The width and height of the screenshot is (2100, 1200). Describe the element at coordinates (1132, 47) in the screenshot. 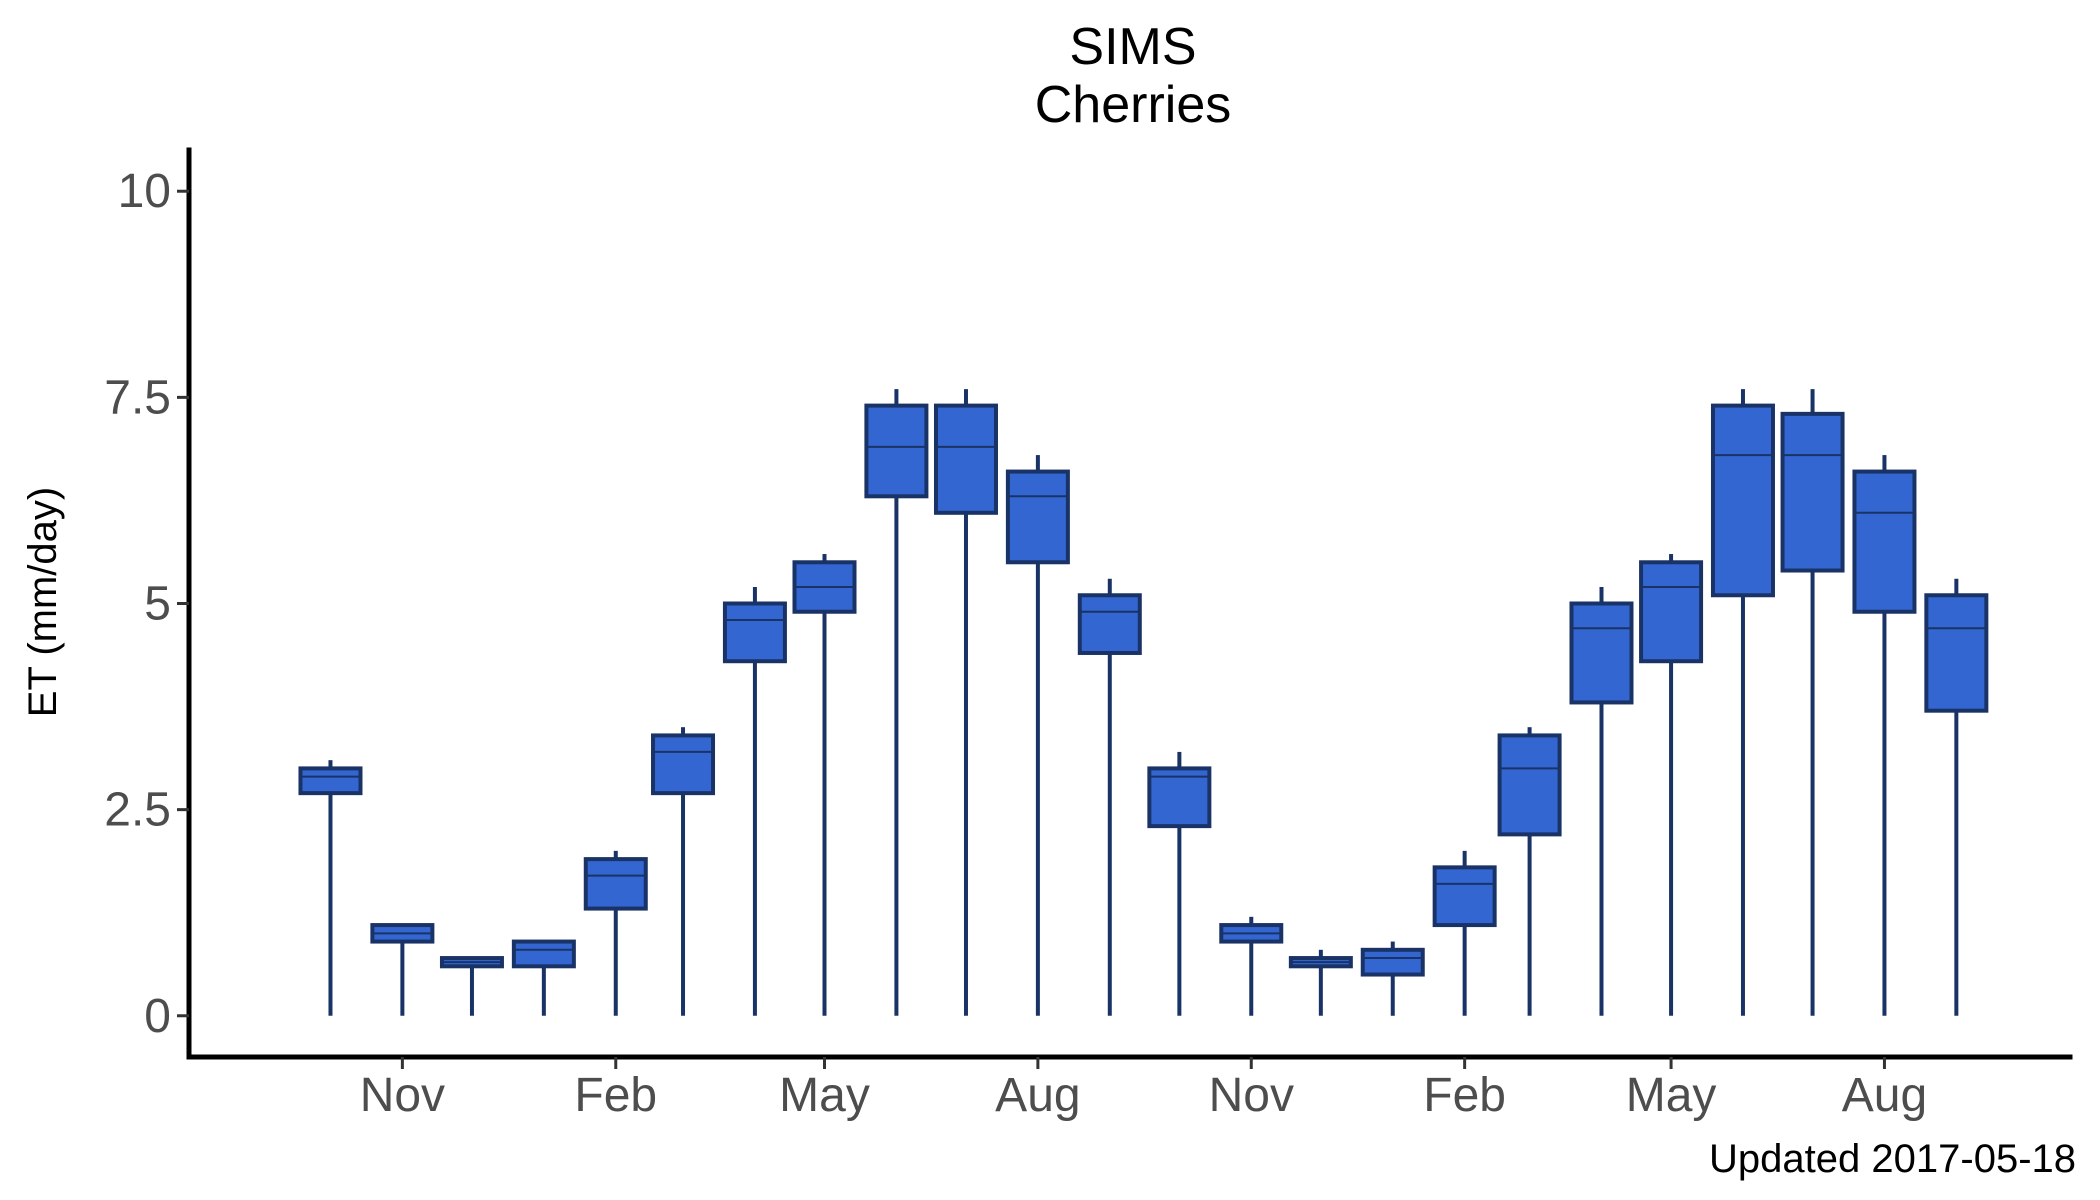

I see `chart-title: SIMS` at that location.